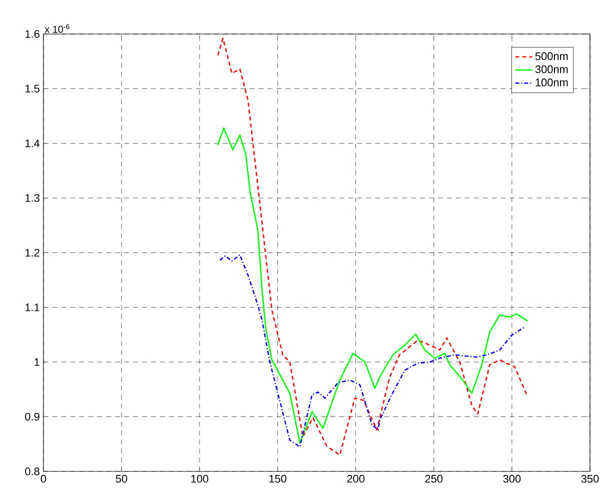  Describe the element at coordinates (32, 252) in the screenshot. I see `y-tick-label: 1.2` at that location.